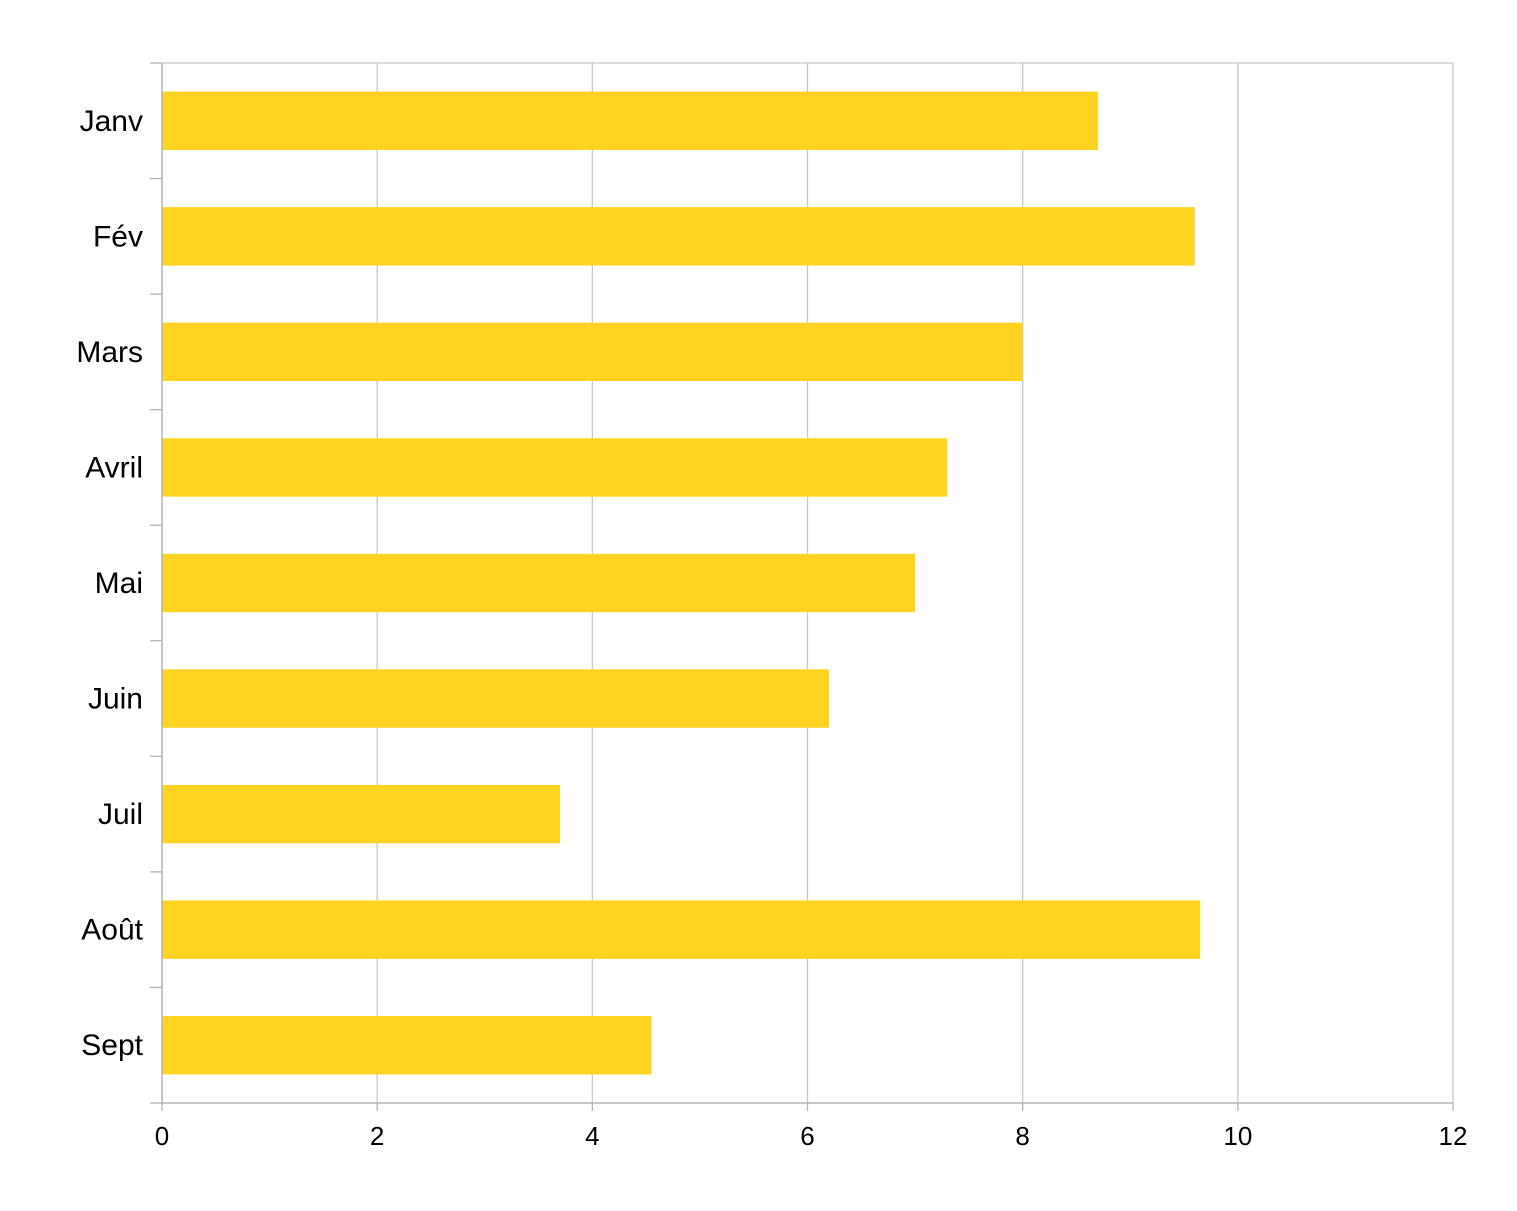 The image size is (1517, 1211). I want to click on y-tick-label: Fév, so click(118, 236).